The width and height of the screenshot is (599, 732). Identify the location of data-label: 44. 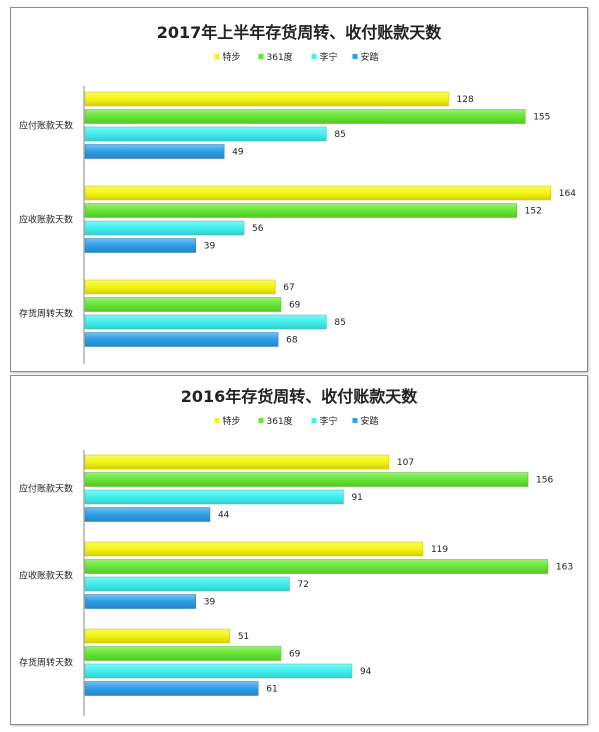
(224, 516).